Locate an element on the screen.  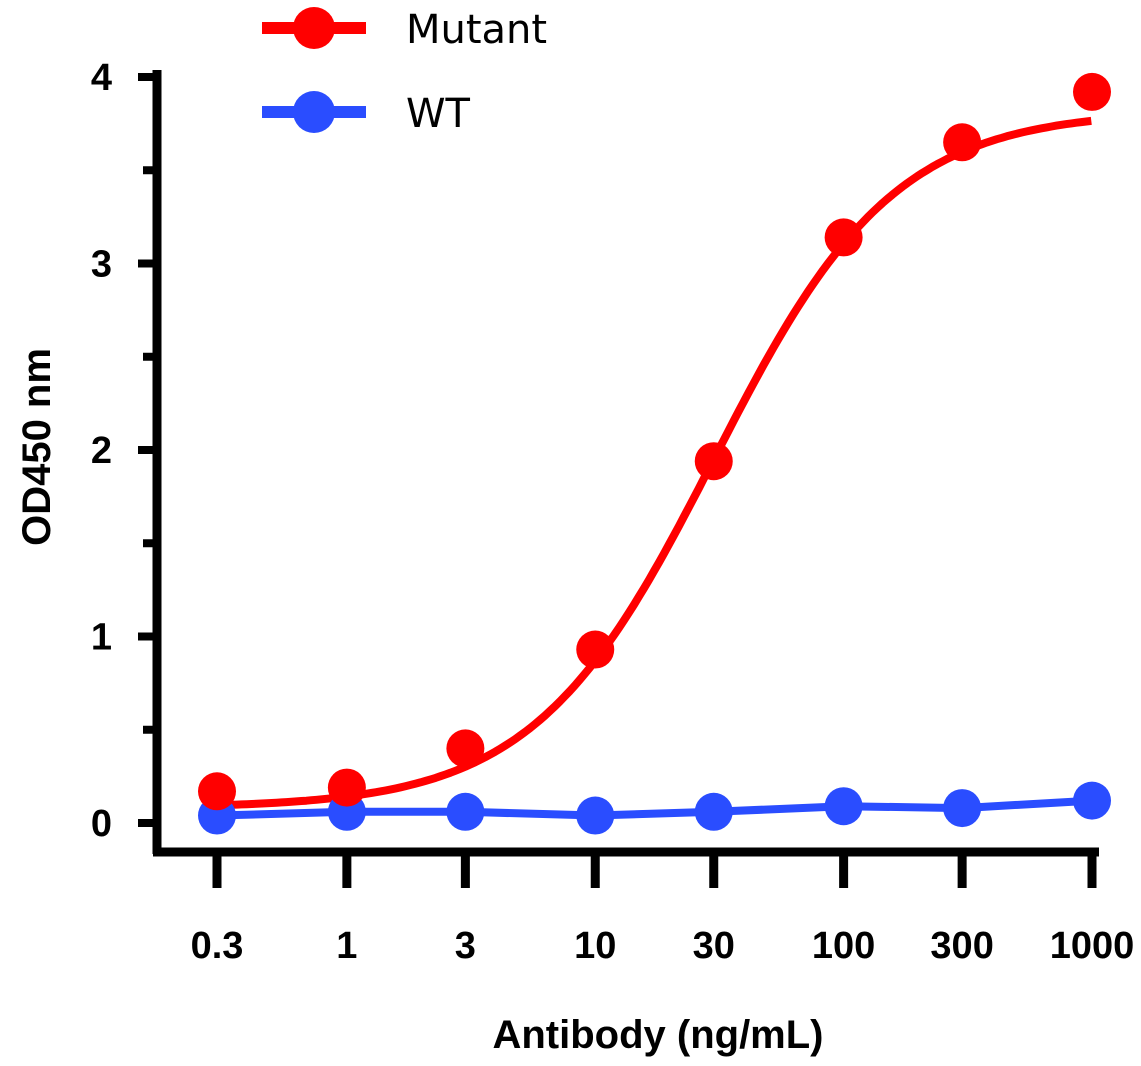
y-tick-label: 4 is located at coordinates (101, 78).